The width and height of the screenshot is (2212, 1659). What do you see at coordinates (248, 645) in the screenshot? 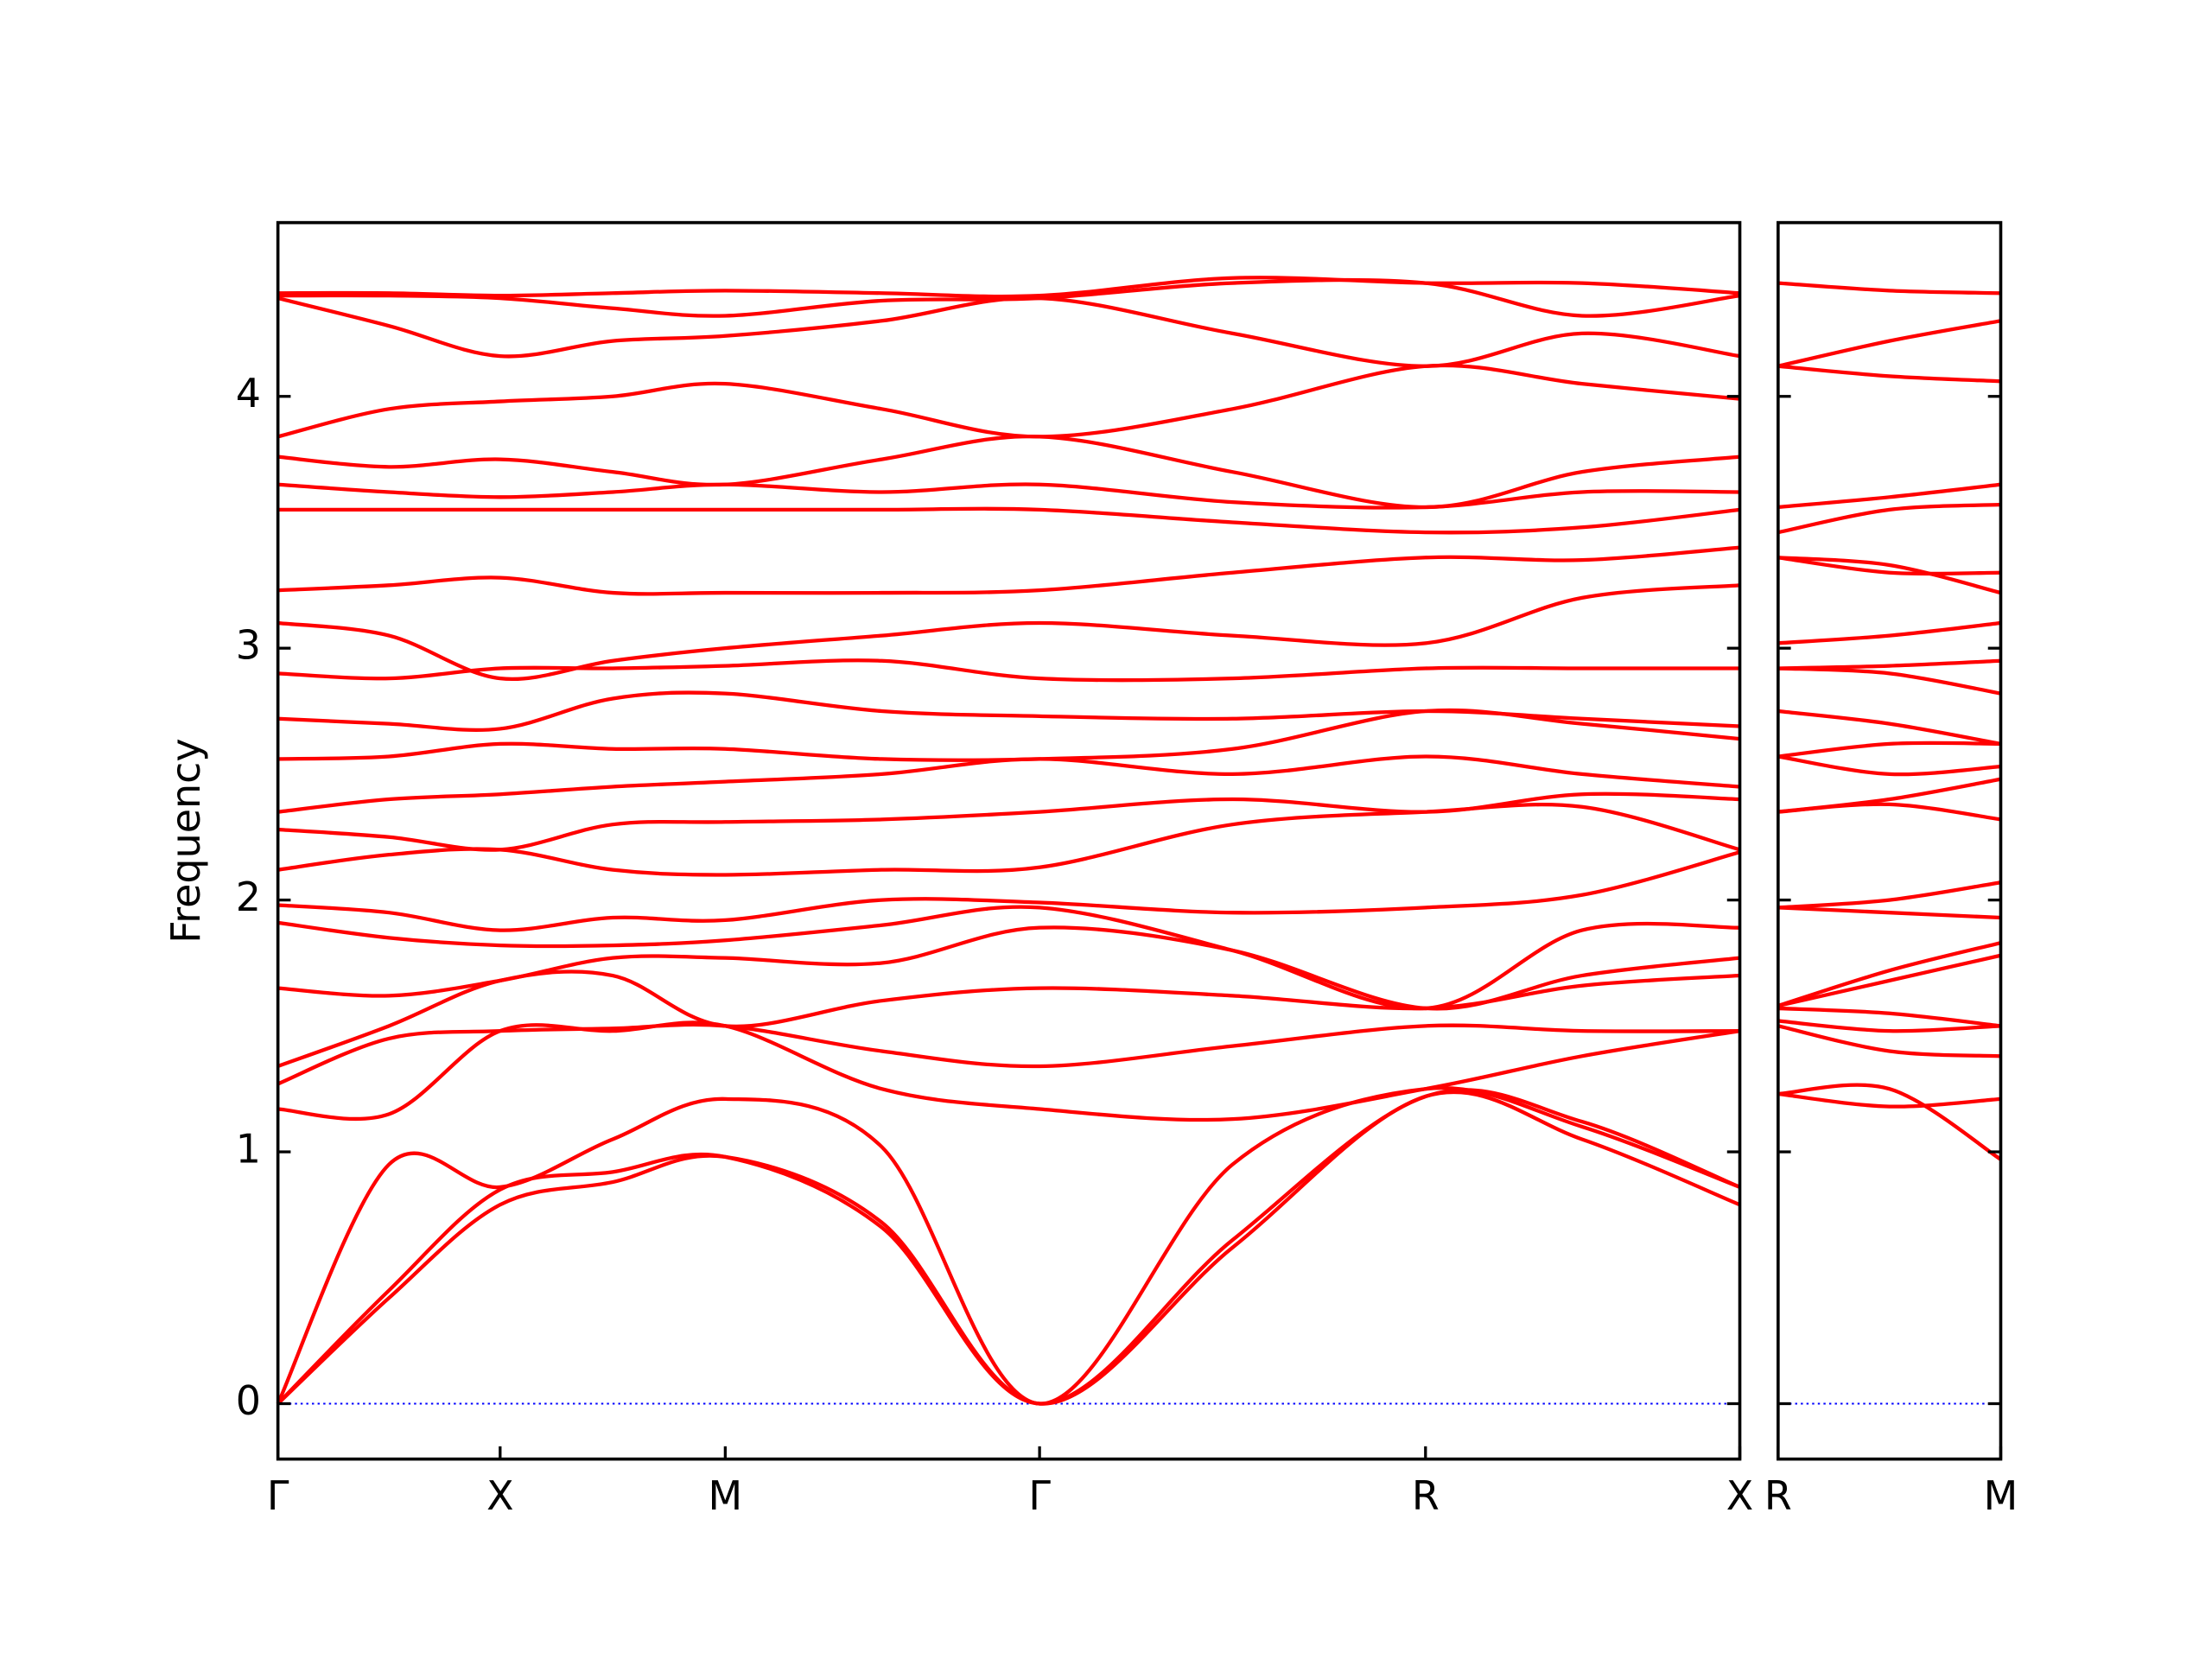
I see `y-tick-label: 3` at bounding box center [248, 645].